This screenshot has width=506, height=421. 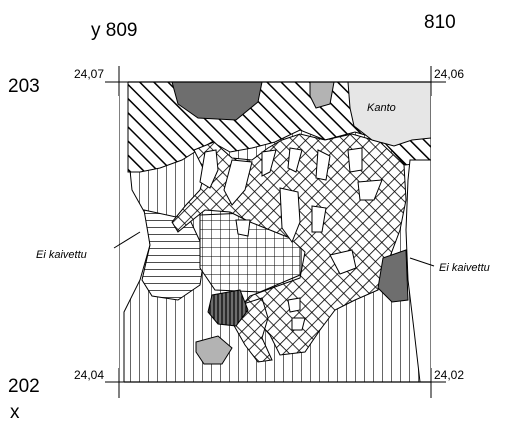 What do you see at coordinates (61, 255) in the screenshot?
I see `unexcavated-label-left: Ei kaivettu` at bounding box center [61, 255].